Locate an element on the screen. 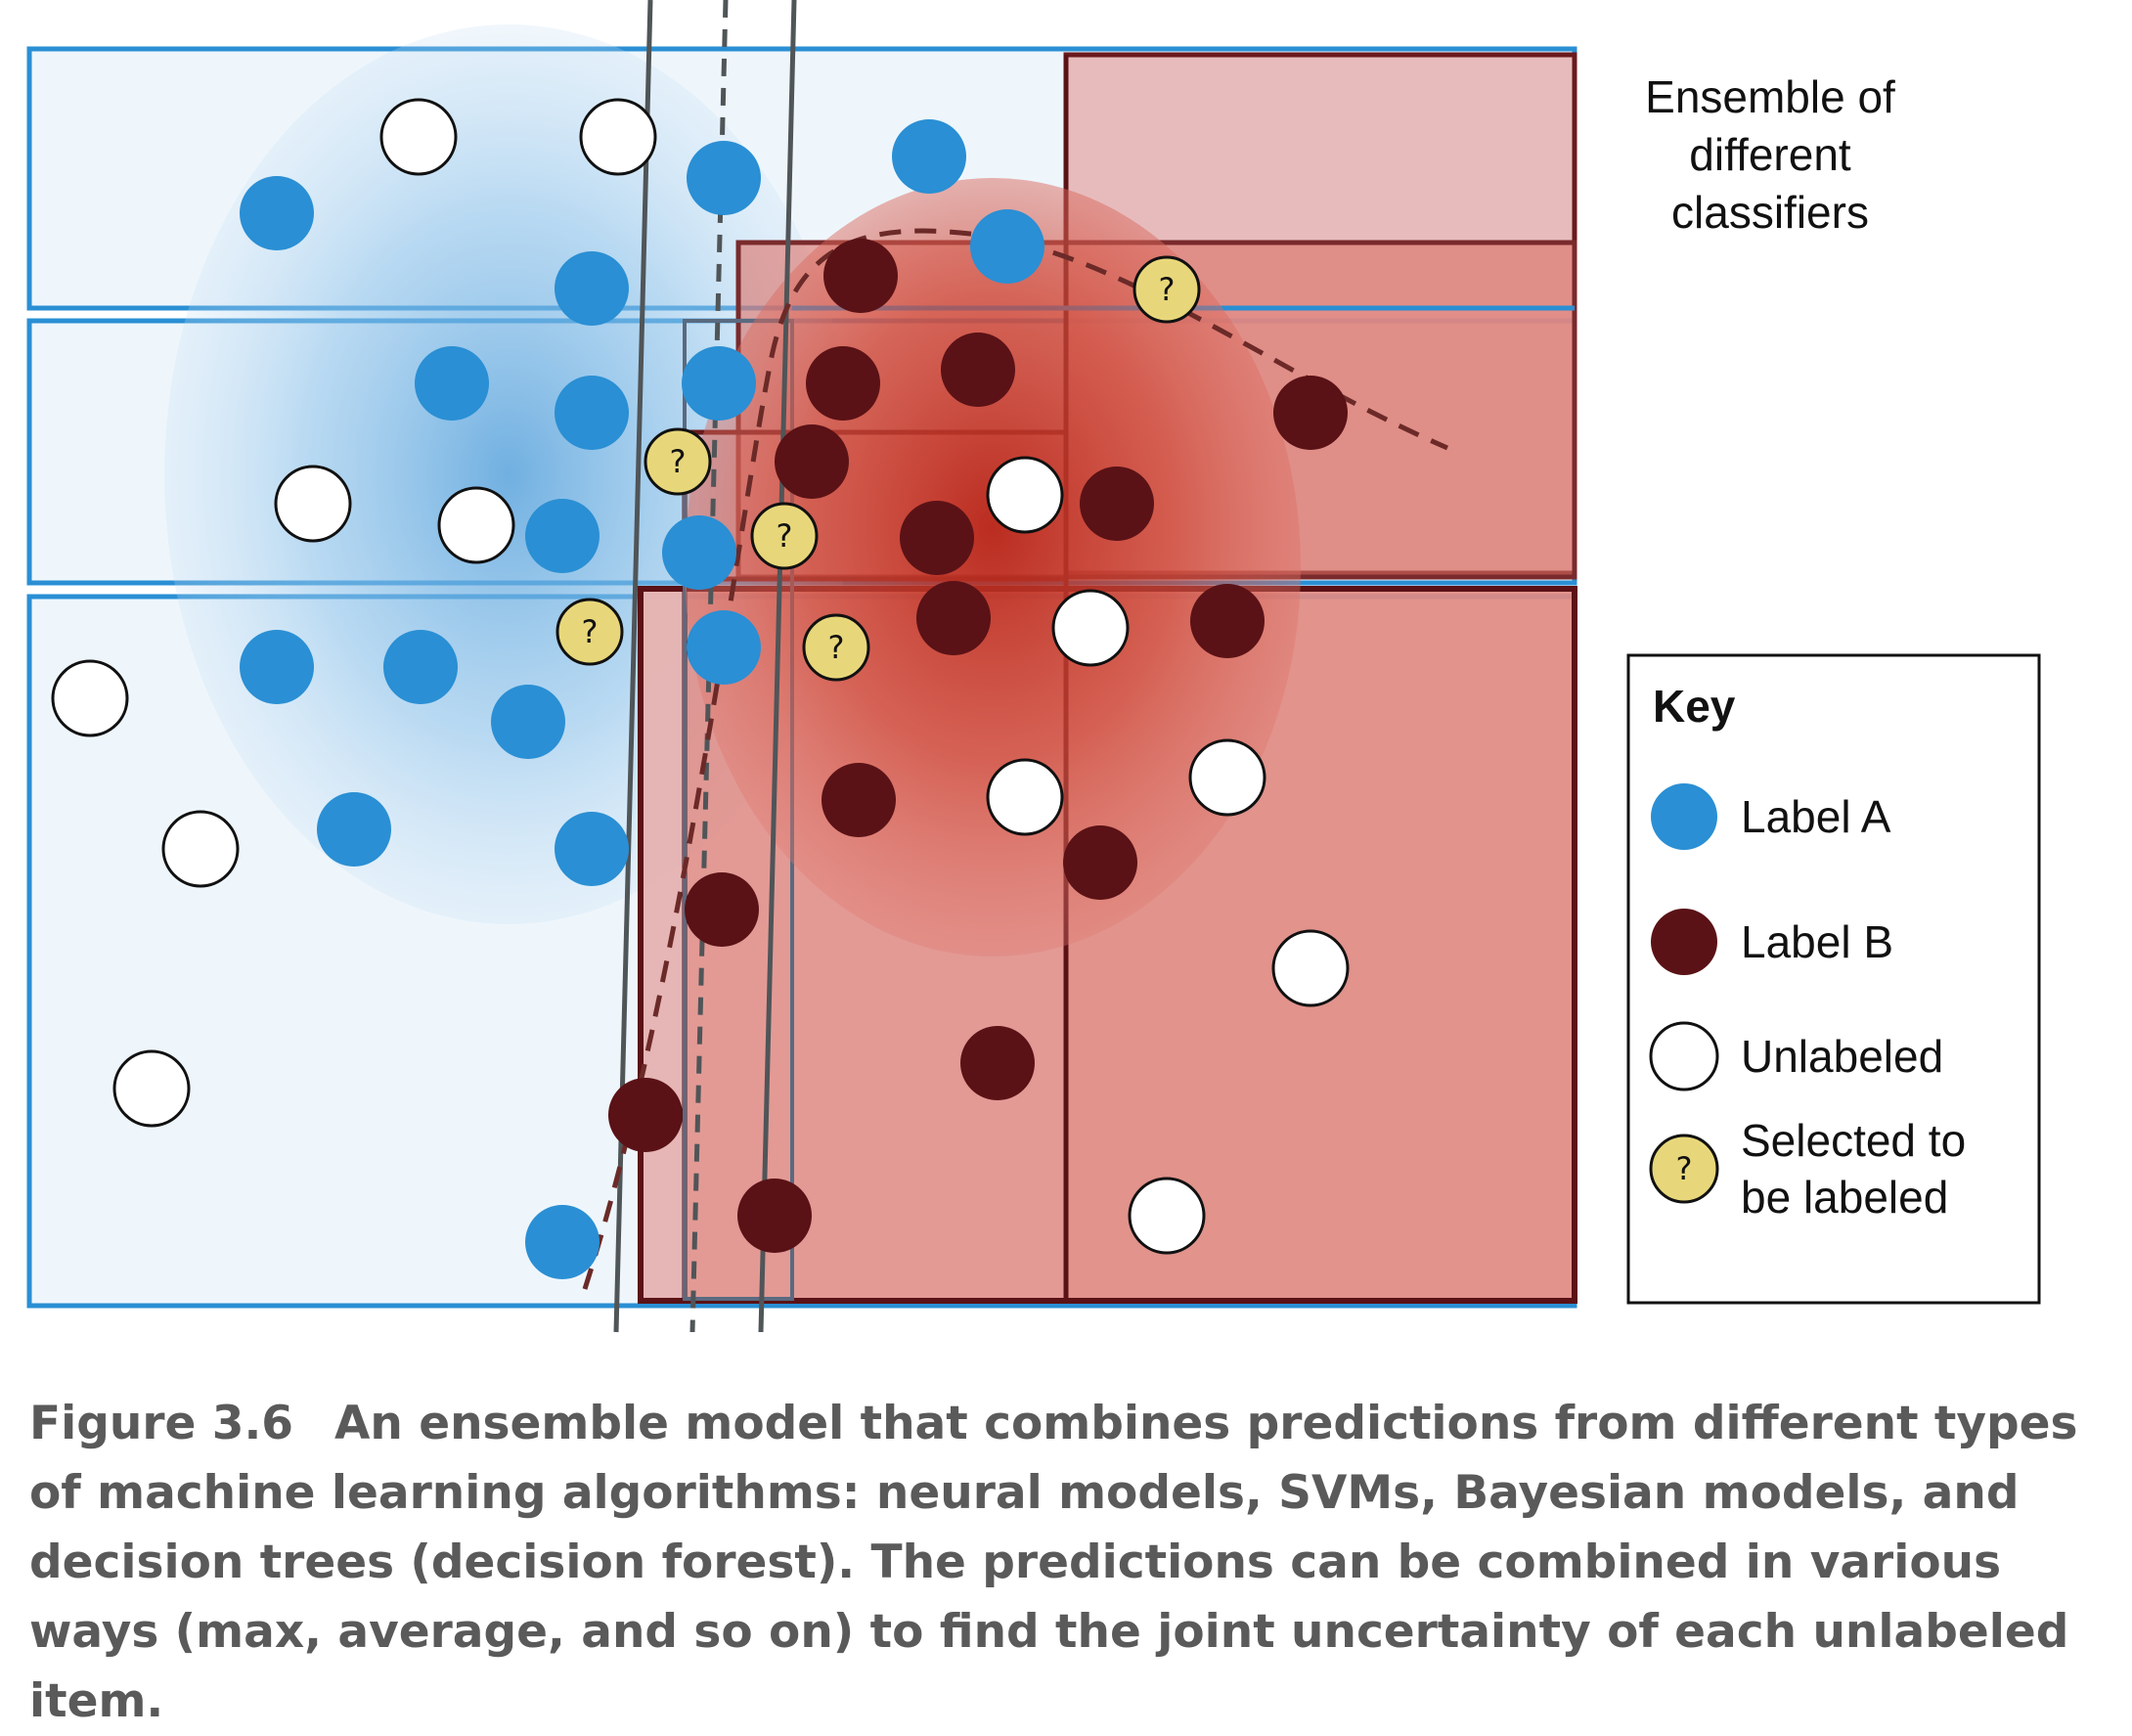 The height and width of the screenshot is (1736, 2132). key-selected-swatch is located at coordinates (1684, 1169).